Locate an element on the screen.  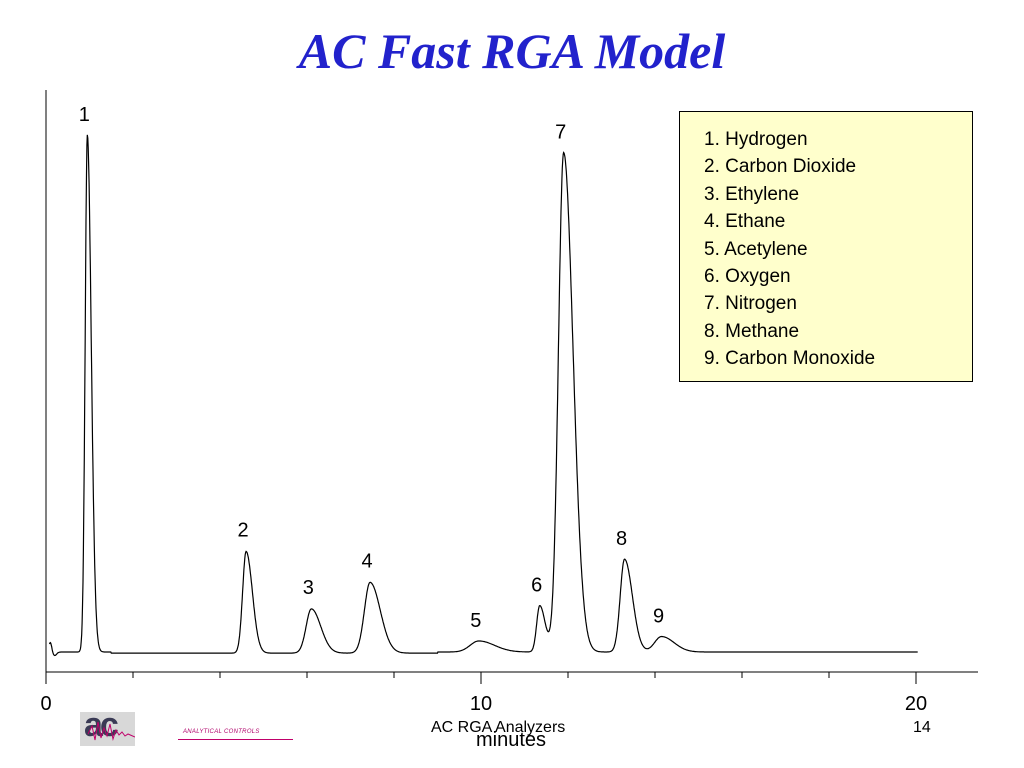
footer-text: AC RGA Analyzers is located at coordinates (498, 727).